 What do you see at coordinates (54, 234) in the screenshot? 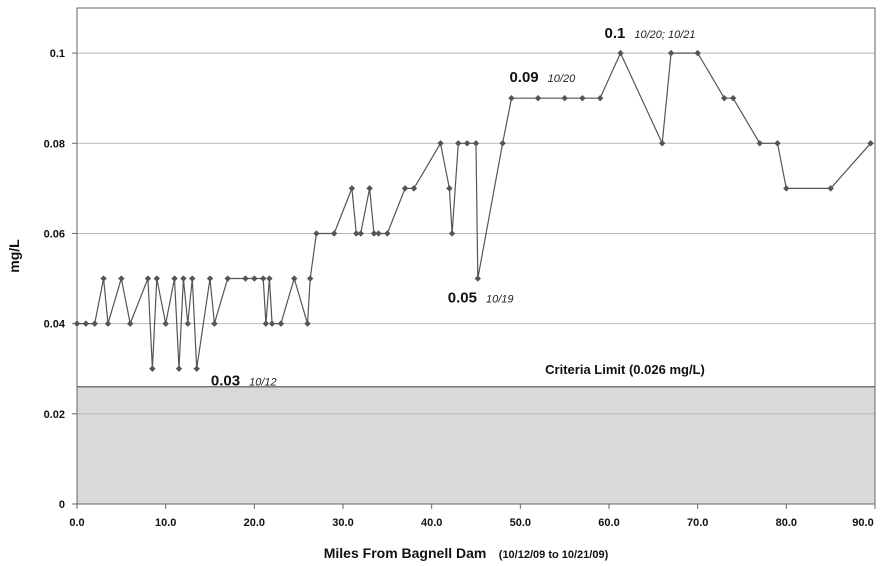
I see `y-tick-label: 0.06` at bounding box center [54, 234].